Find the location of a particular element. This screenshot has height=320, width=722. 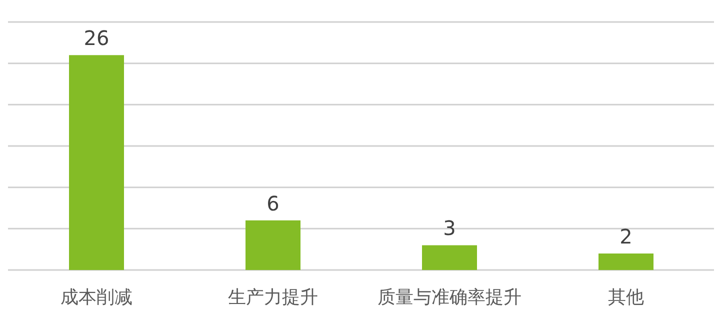

data-label: 26 is located at coordinates (97, 38).